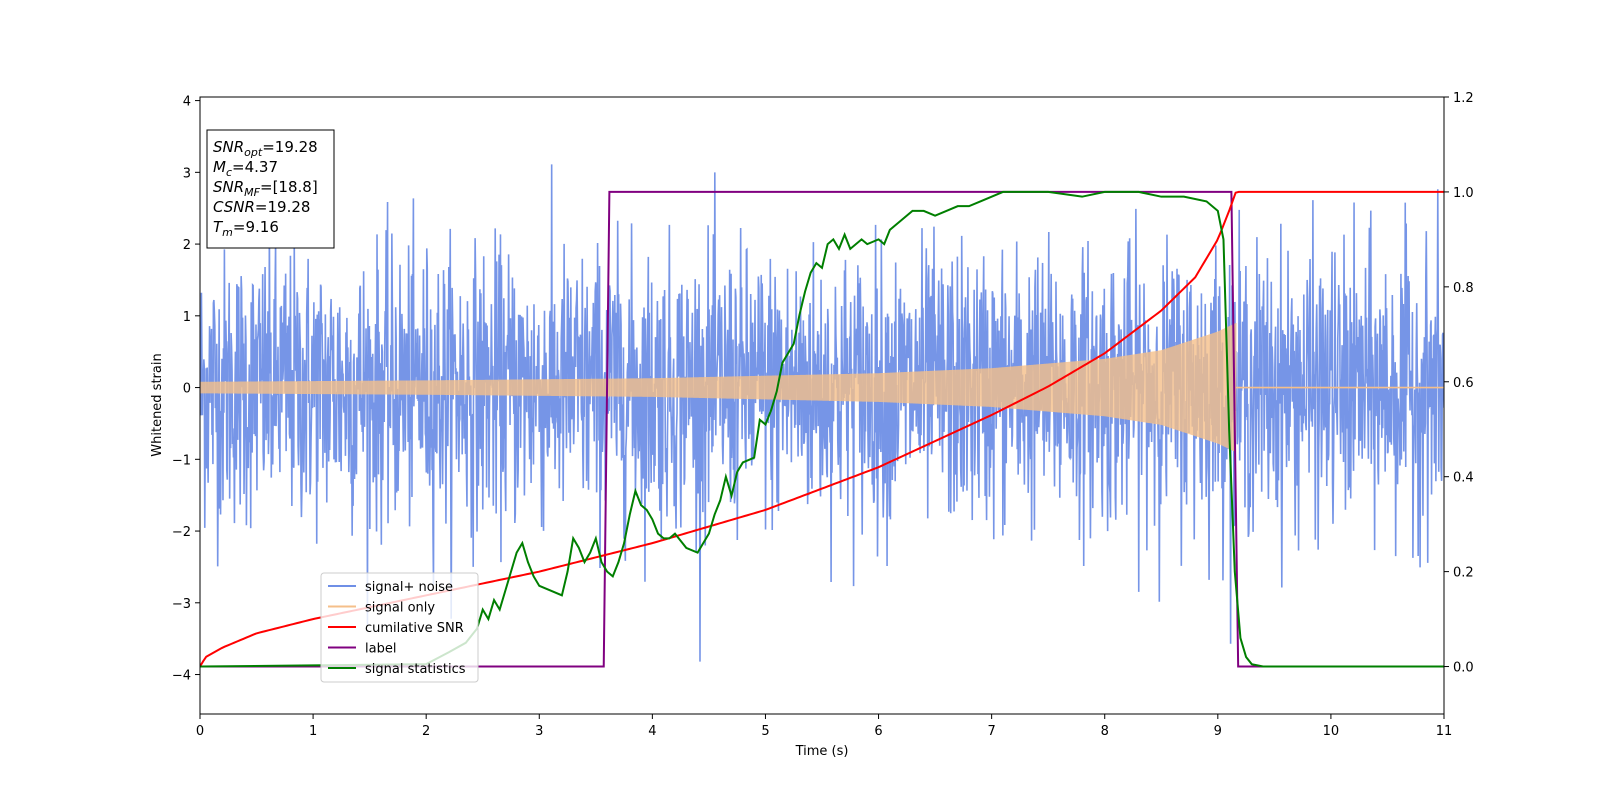 Image resolution: width=1600 pixels, height=800 pixels. Describe the element at coordinates (652, 731) in the screenshot. I see `x-tick-label: 4` at that location.